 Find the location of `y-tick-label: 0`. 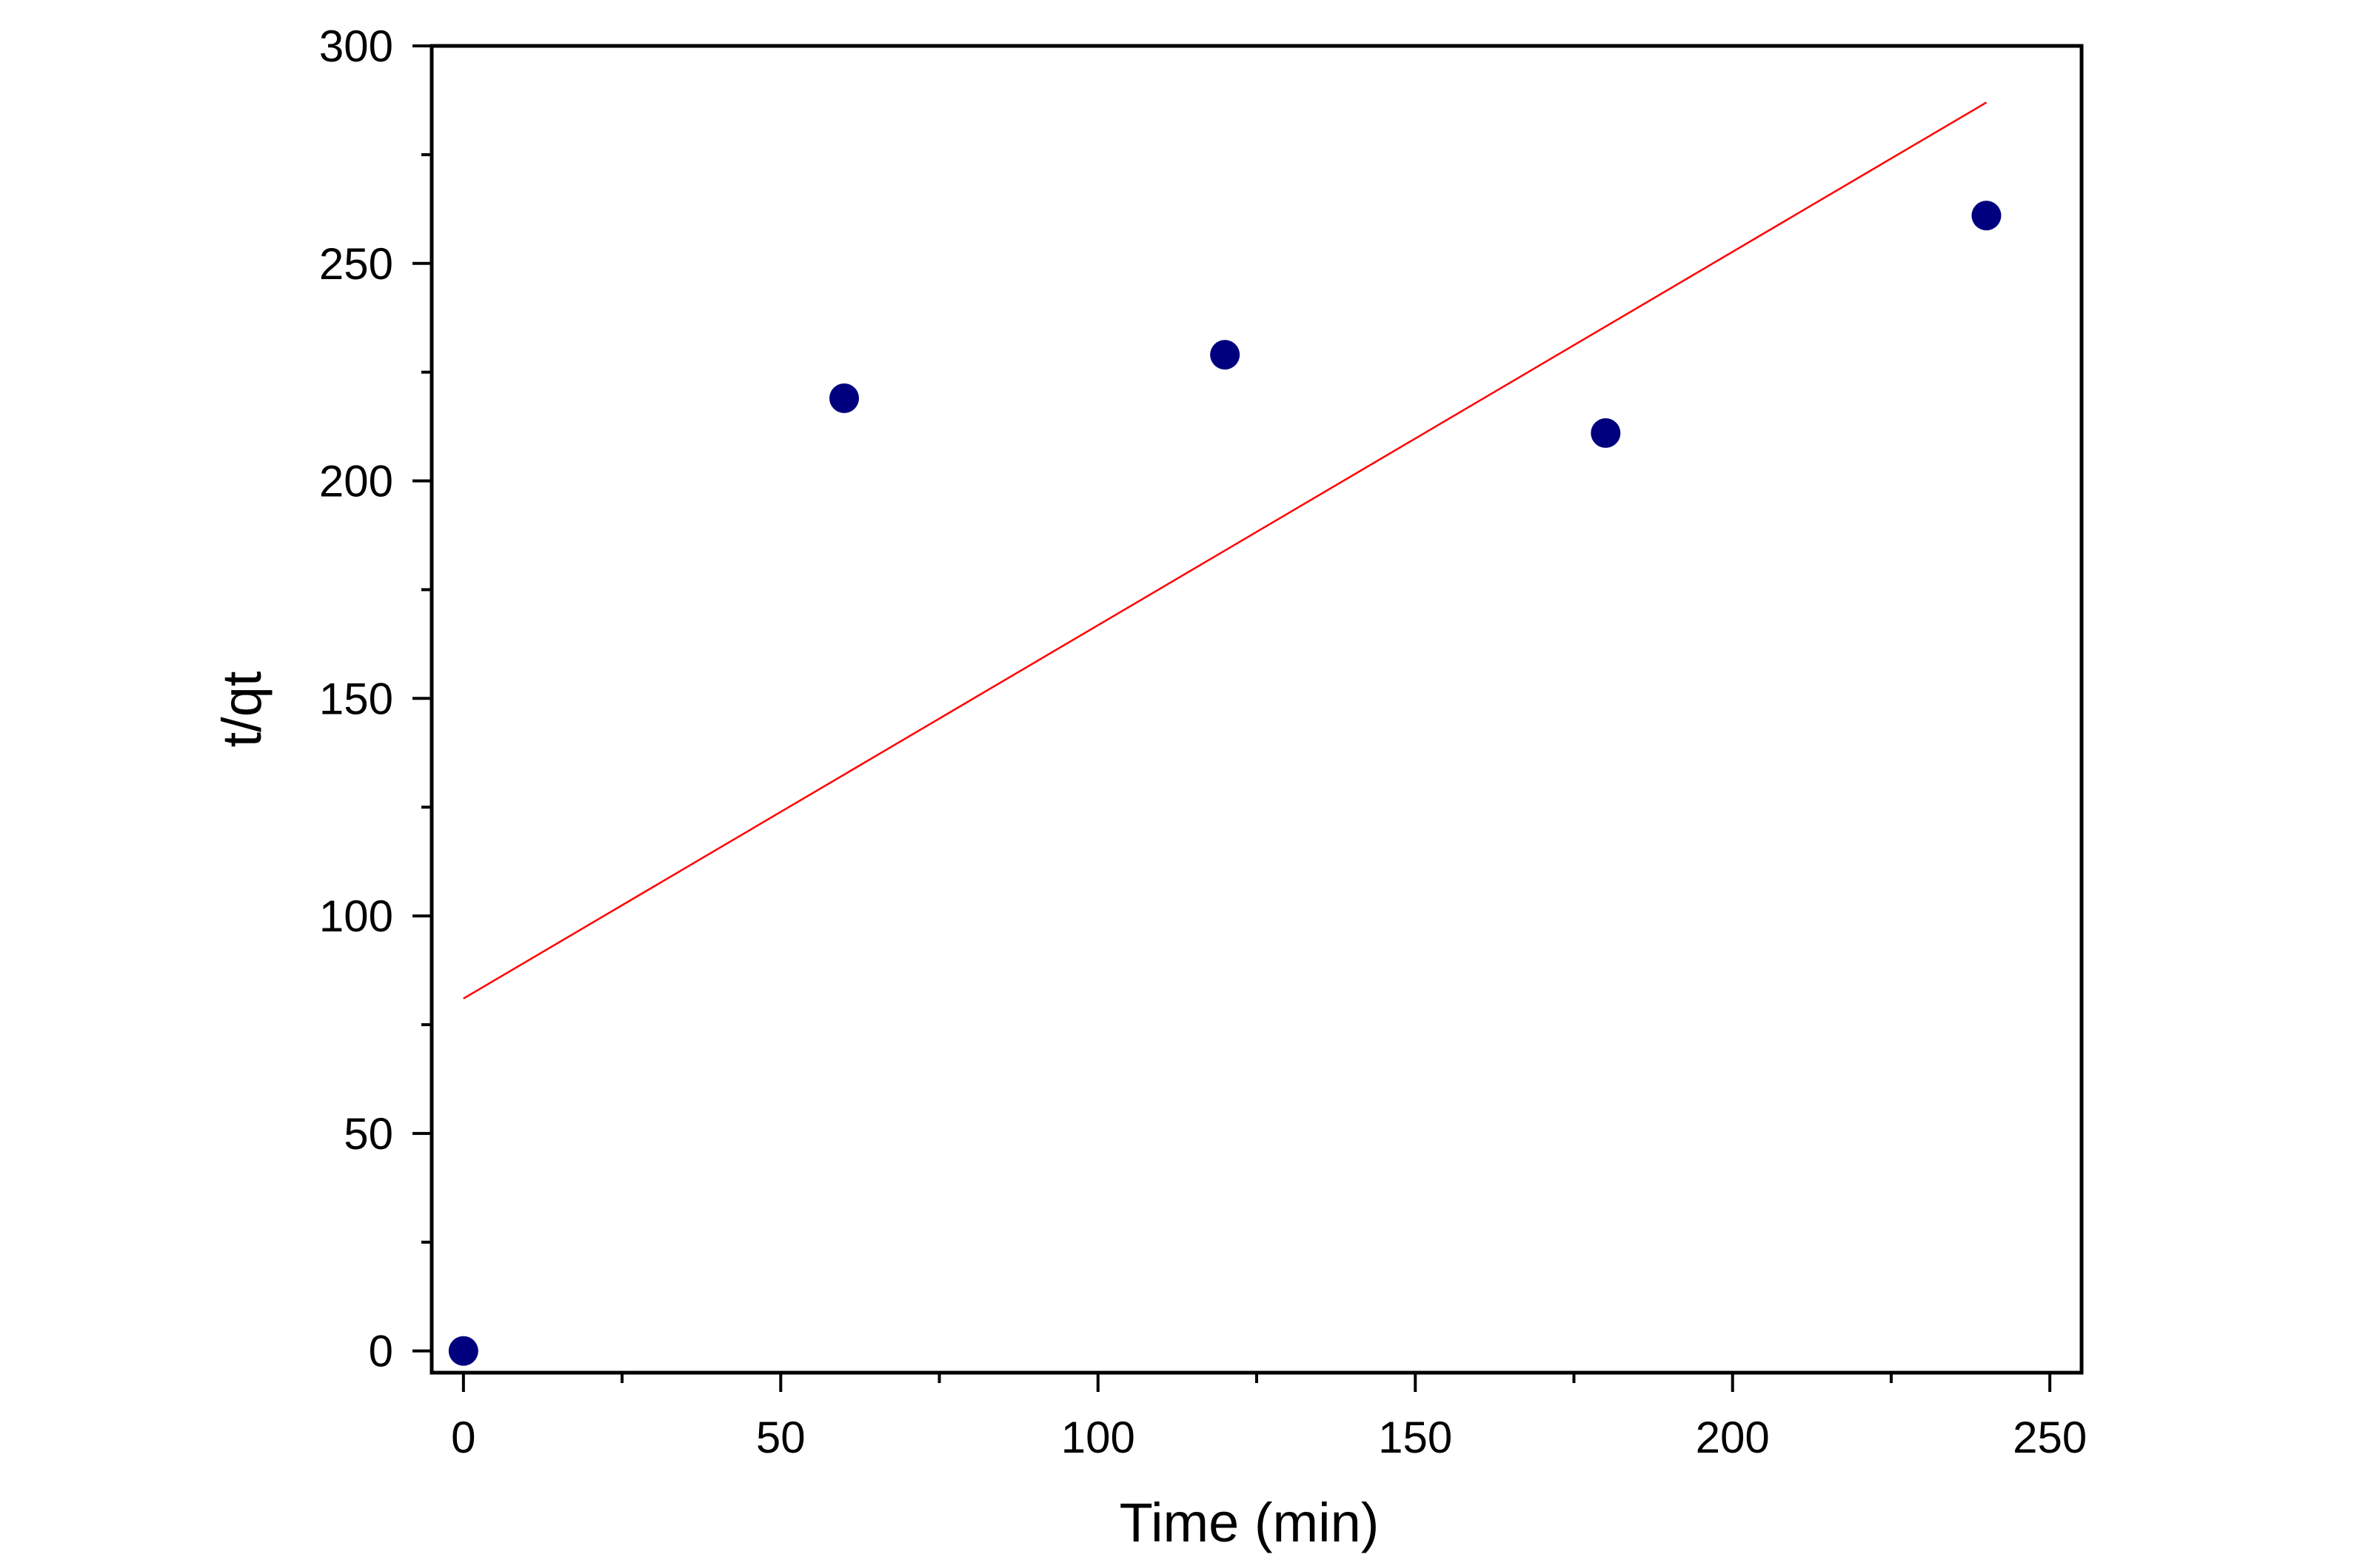

y-tick-label: 0 is located at coordinates (381, 1351).